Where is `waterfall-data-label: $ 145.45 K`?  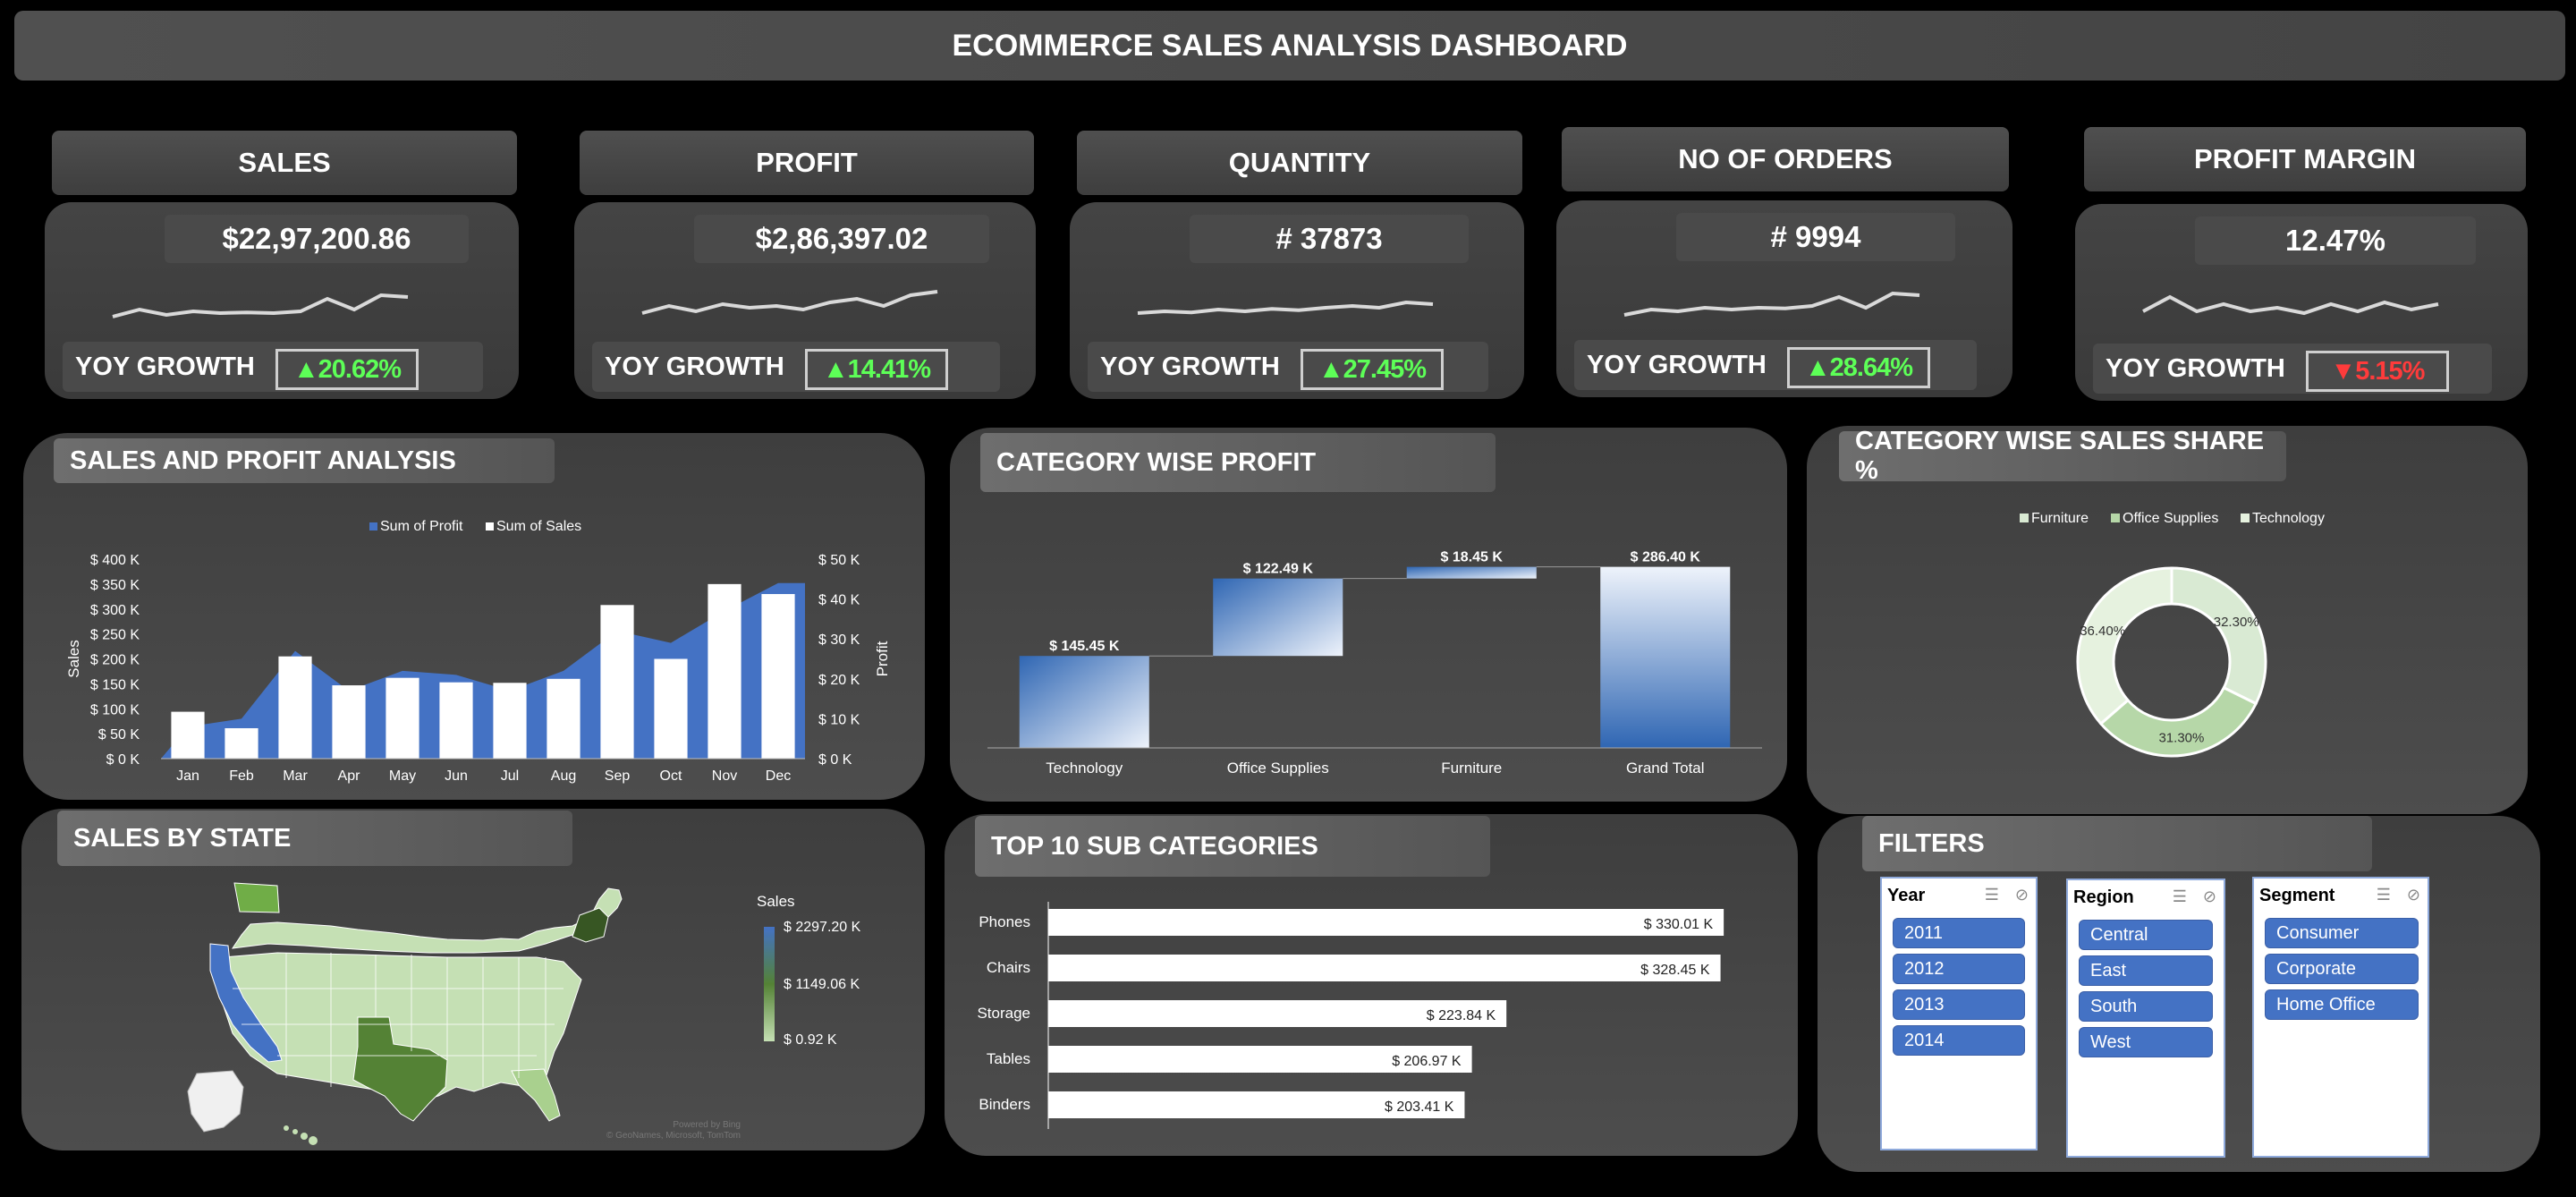 waterfall-data-label: $ 145.45 K is located at coordinates (1084, 646).